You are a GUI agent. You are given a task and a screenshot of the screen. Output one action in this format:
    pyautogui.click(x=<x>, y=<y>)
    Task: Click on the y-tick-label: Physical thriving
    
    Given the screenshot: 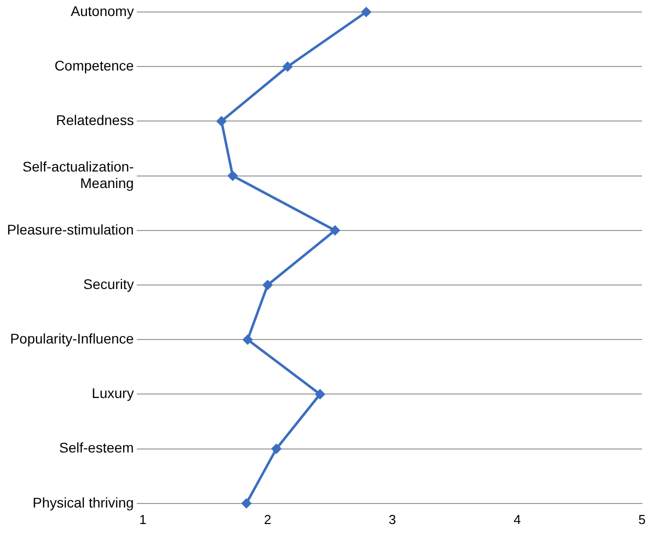 What is the action you would take?
    pyautogui.click(x=83, y=502)
    